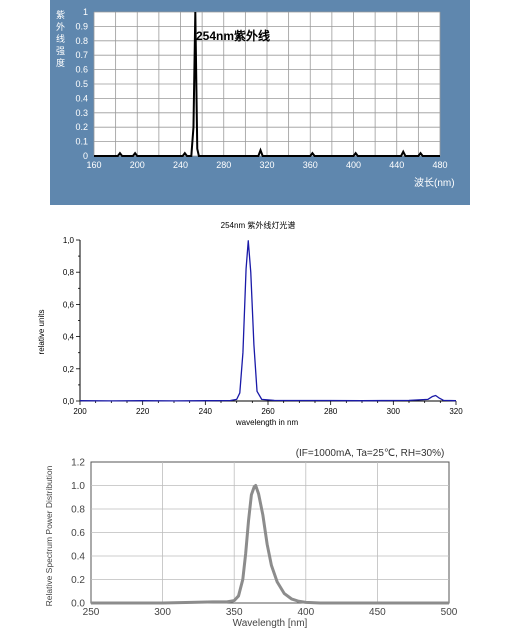  Describe the element at coordinates (162, 612) in the screenshot. I see `chart-3-x-tick-label: 300` at that location.